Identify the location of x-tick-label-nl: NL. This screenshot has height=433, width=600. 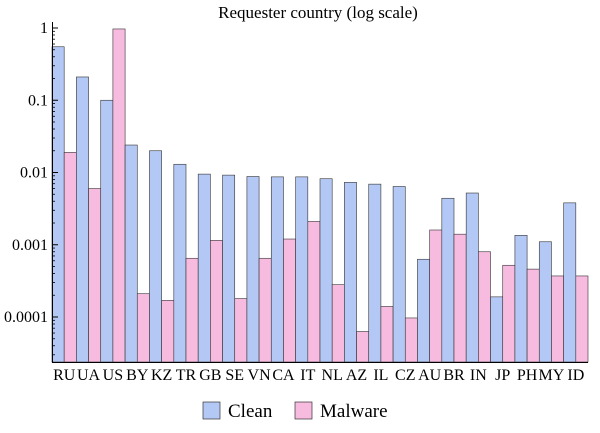
(332, 375).